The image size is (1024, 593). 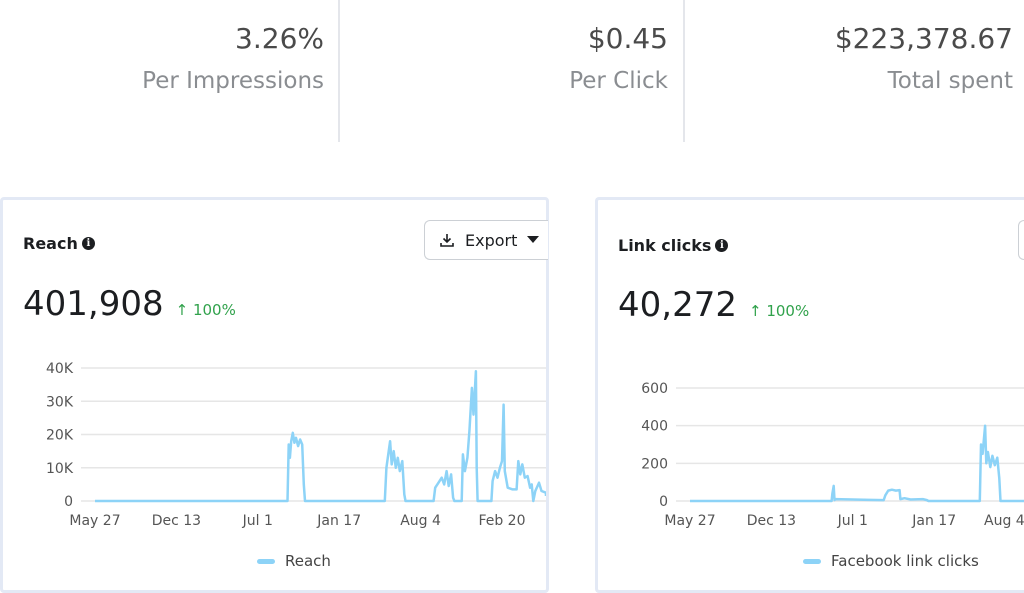 I want to click on y-tick-label: 10K, so click(x=60, y=469).